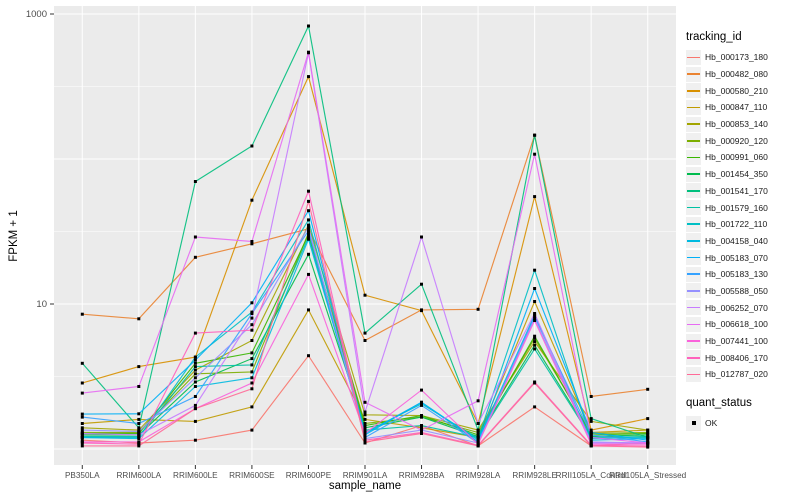  I want to click on legend-item-label: Hb_004158_040, so click(736, 240).